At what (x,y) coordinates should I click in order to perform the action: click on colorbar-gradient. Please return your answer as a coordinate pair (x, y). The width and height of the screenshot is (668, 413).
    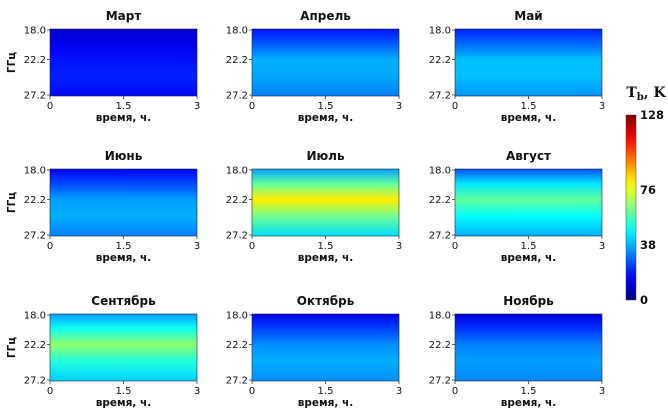
    Looking at the image, I should click on (631, 207).